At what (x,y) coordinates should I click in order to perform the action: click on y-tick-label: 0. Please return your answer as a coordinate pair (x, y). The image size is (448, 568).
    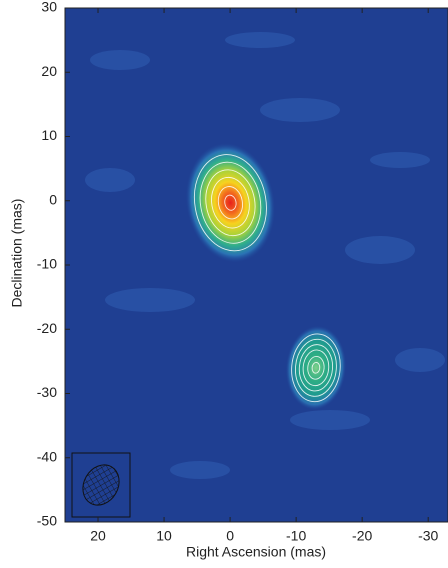
    Looking at the image, I should click on (53, 199).